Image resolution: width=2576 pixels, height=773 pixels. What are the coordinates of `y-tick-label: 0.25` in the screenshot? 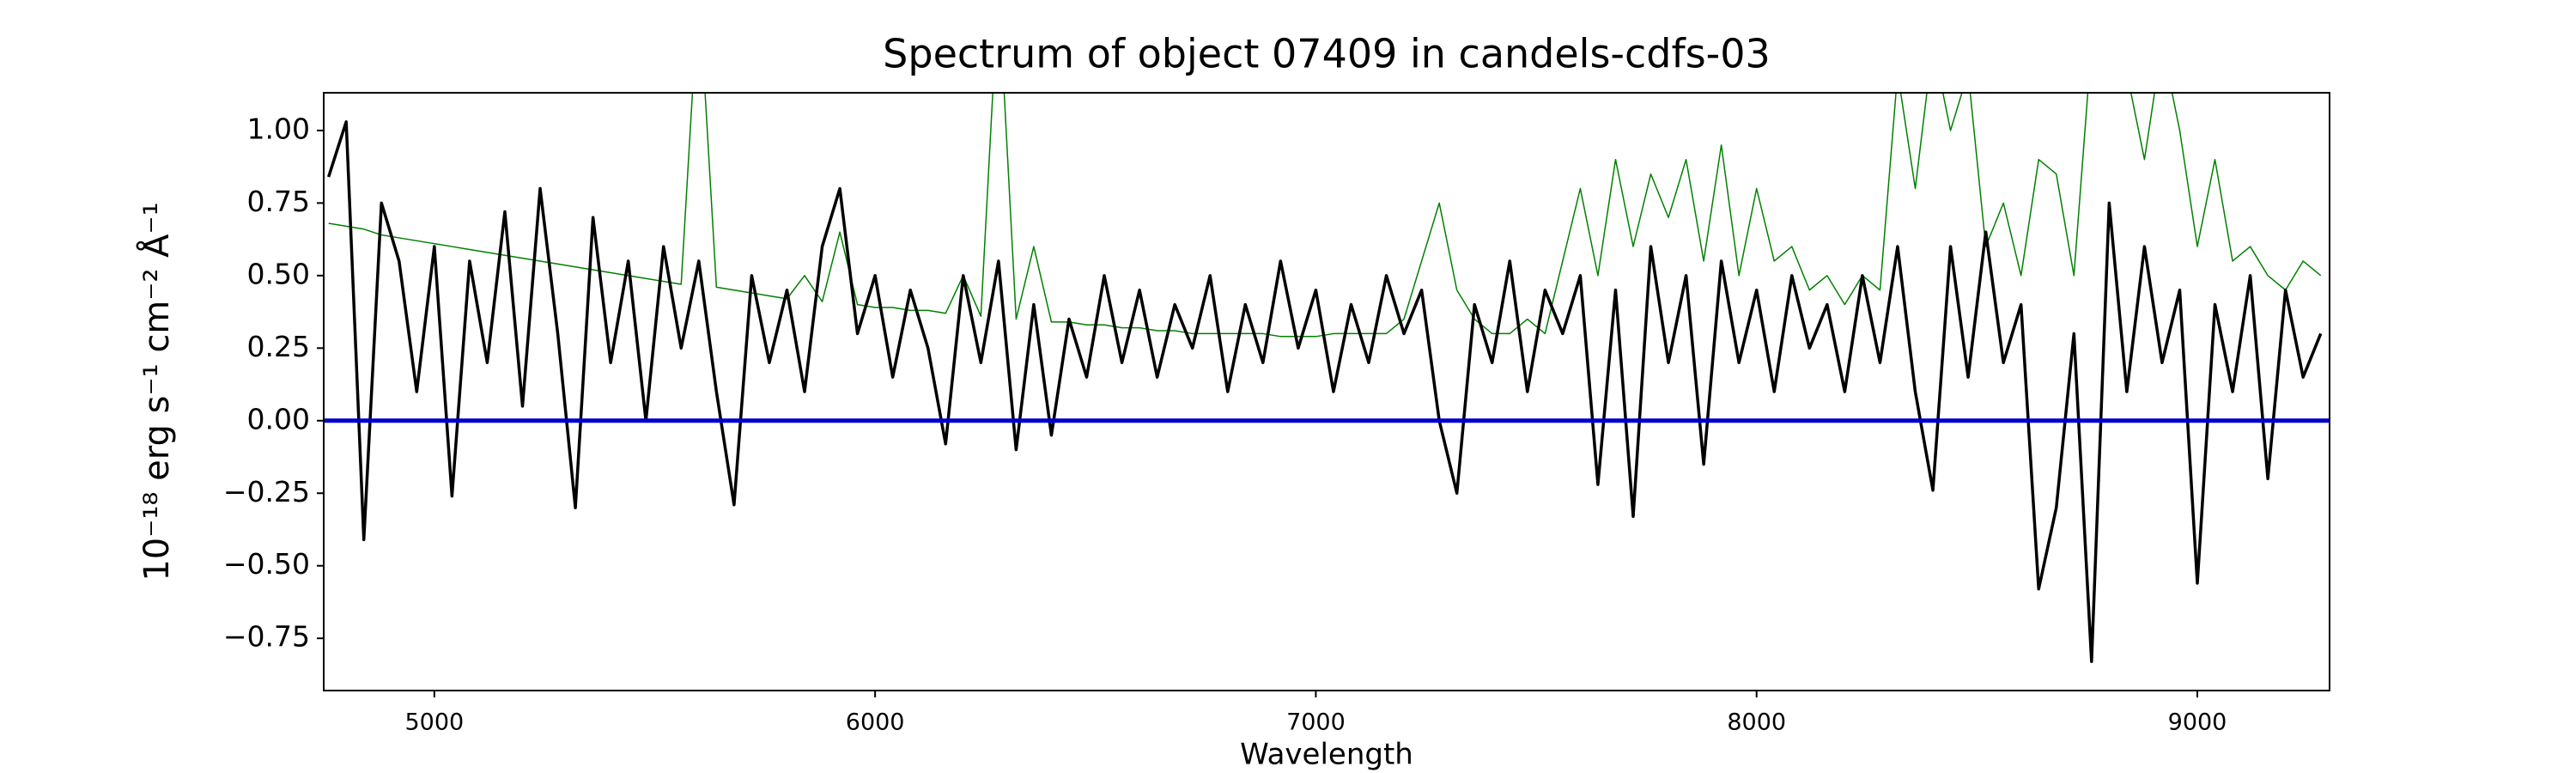 It's located at (279, 346).